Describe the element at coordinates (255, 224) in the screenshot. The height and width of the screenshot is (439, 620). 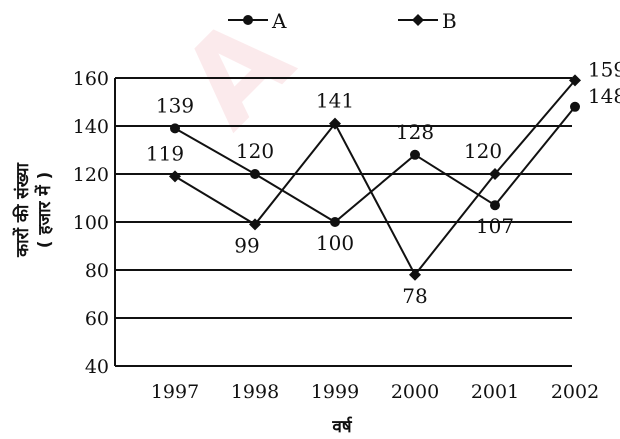
I see `series-B-point-1998` at that location.